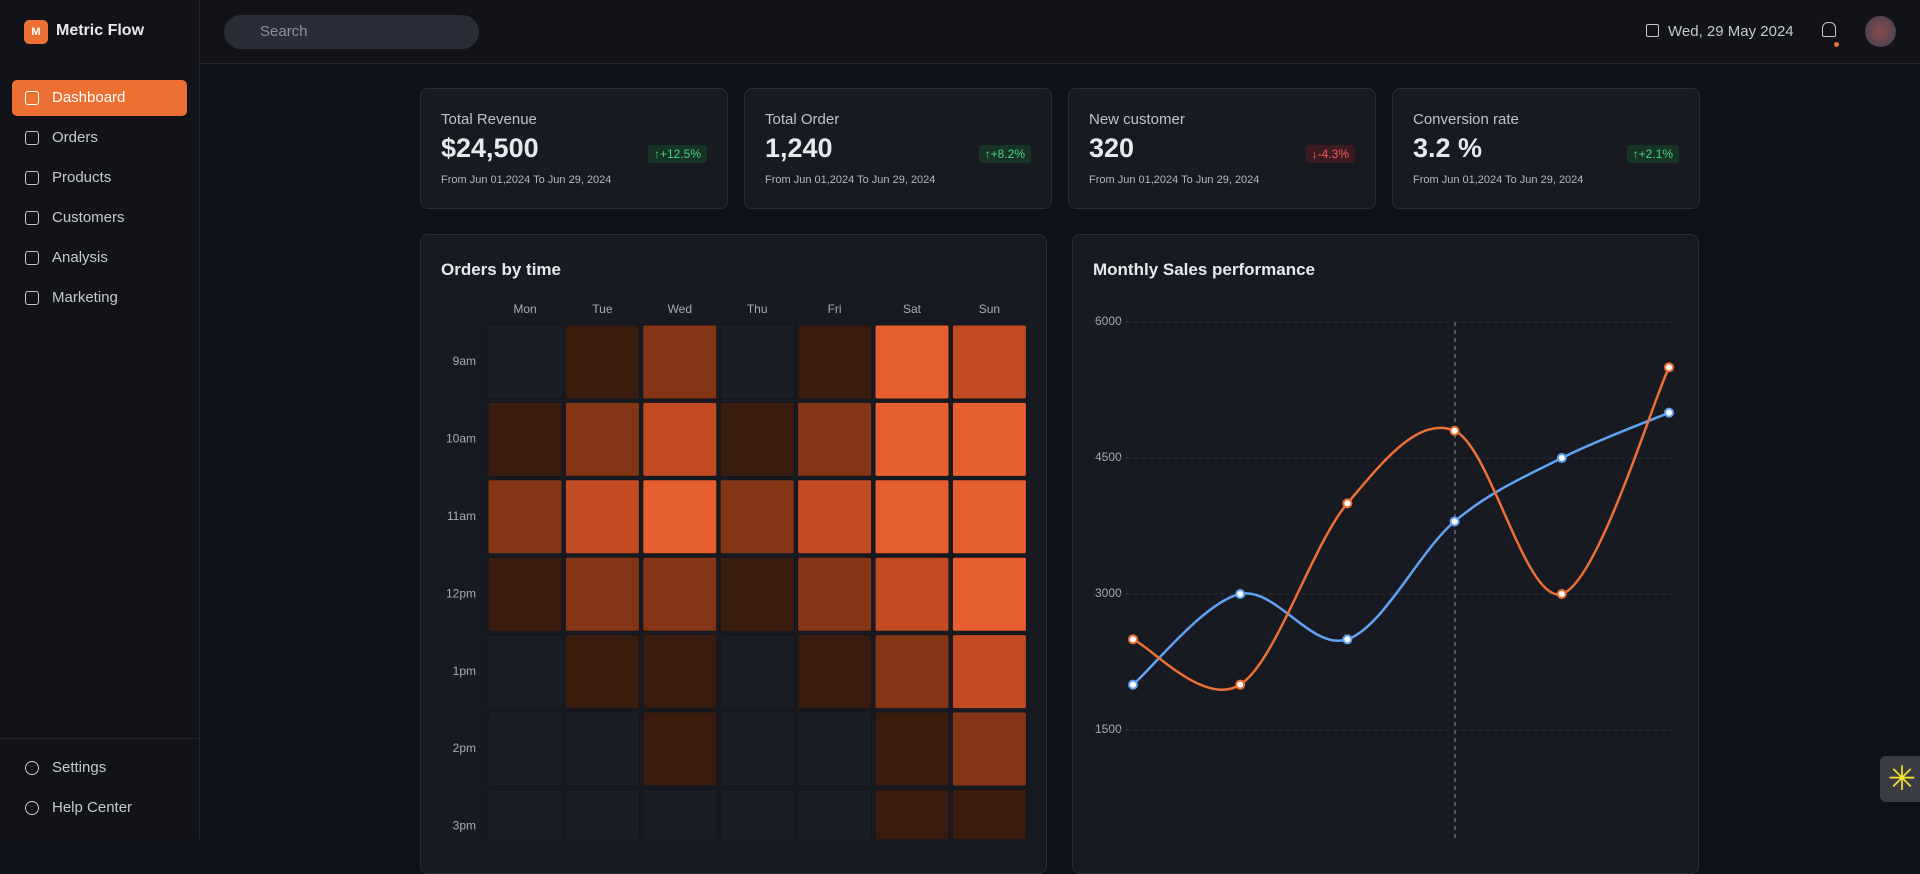 The width and height of the screenshot is (1920, 874). I want to click on kpi-value: 1,240, so click(799, 148).